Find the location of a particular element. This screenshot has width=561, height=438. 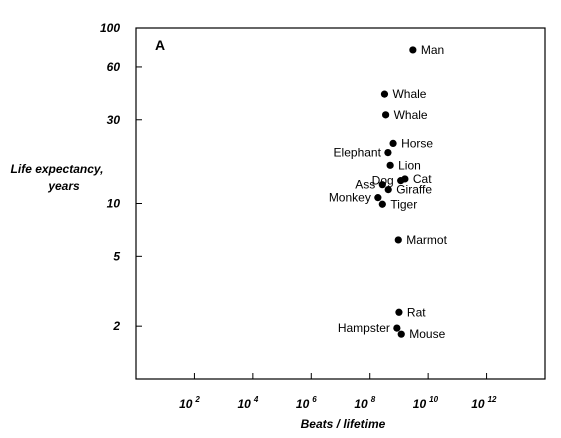

x-tick-exponent: 8 is located at coordinates (373, 399).